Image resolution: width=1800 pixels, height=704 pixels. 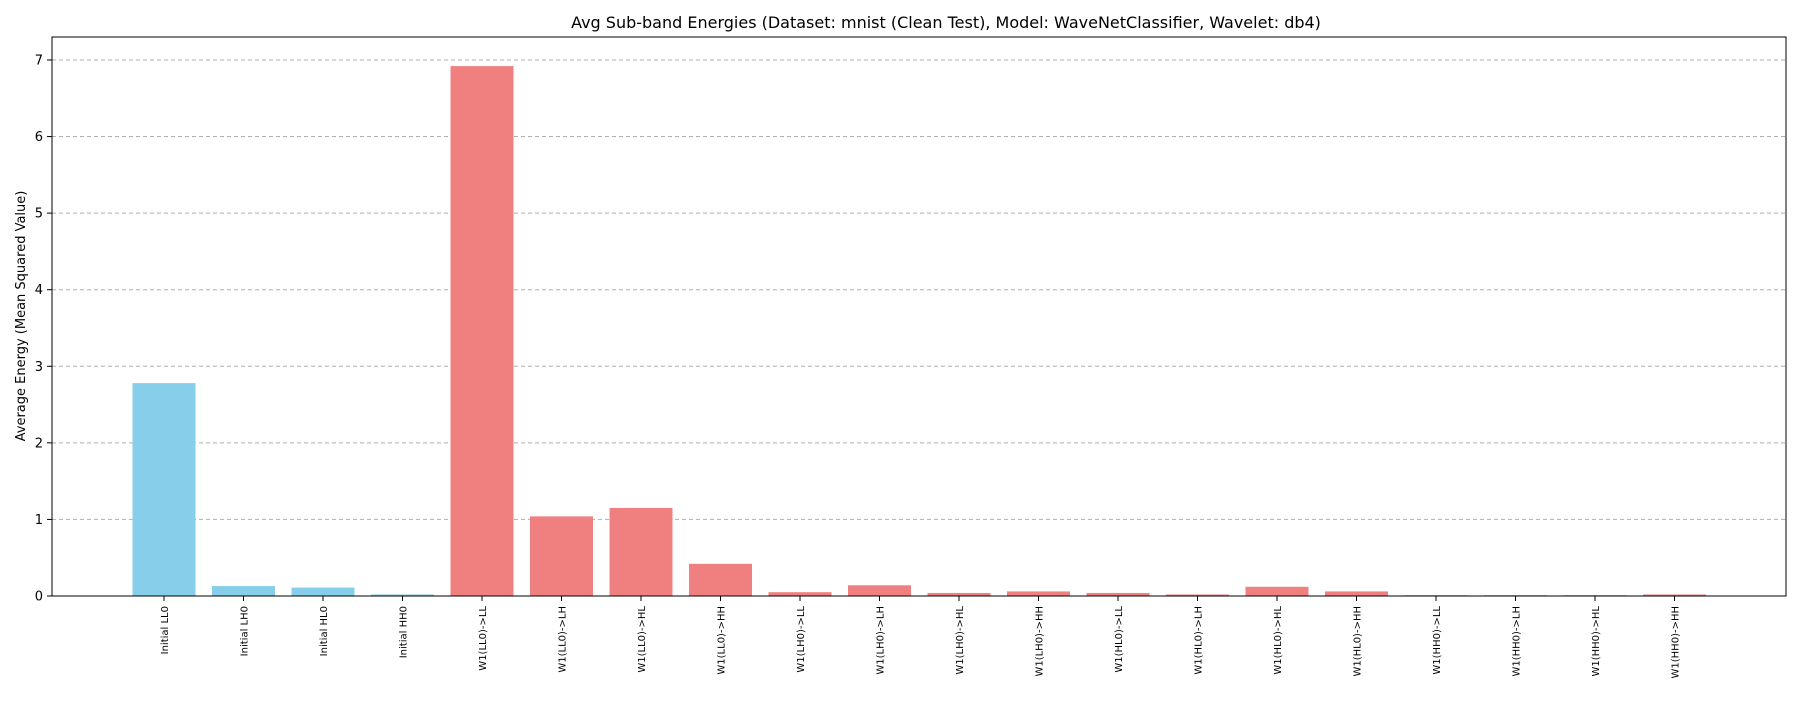 What do you see at coordinates (1358, 641) in the screenshot?
I see `x-tick-label: W1(HL0)->HH` at bounding box center [1358, 641].